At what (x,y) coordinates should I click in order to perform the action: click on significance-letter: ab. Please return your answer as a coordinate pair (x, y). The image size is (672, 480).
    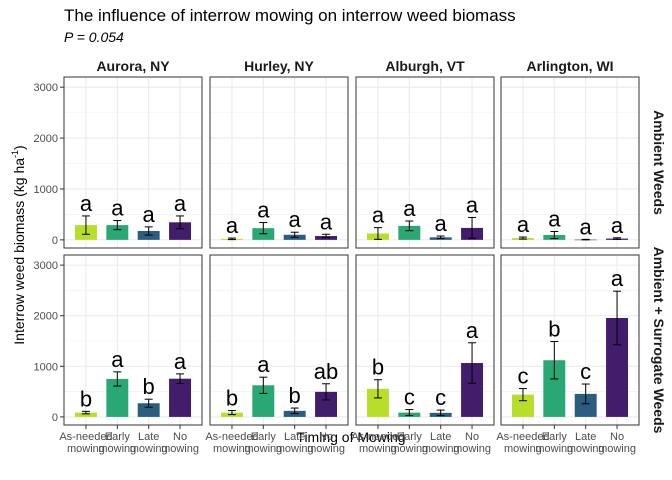
    Looking at the image, I should click on (326, 371).